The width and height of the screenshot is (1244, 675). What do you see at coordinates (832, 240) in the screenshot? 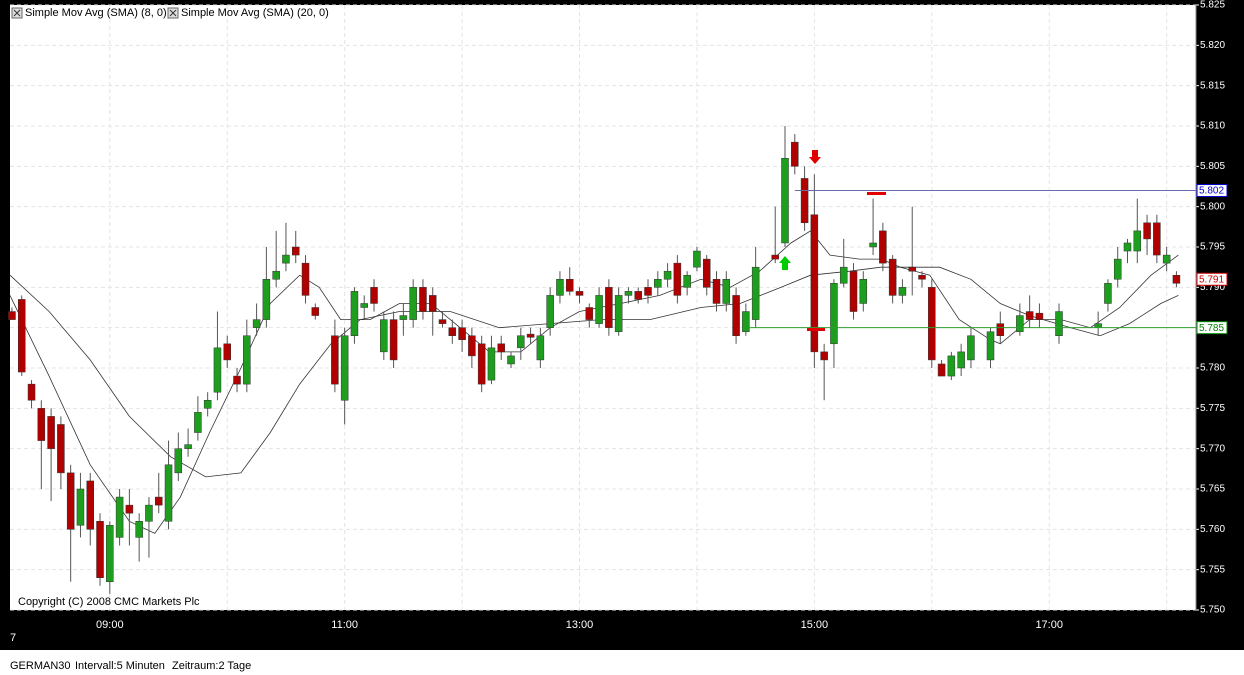
I see `signals` at bounding box center [832, 240].